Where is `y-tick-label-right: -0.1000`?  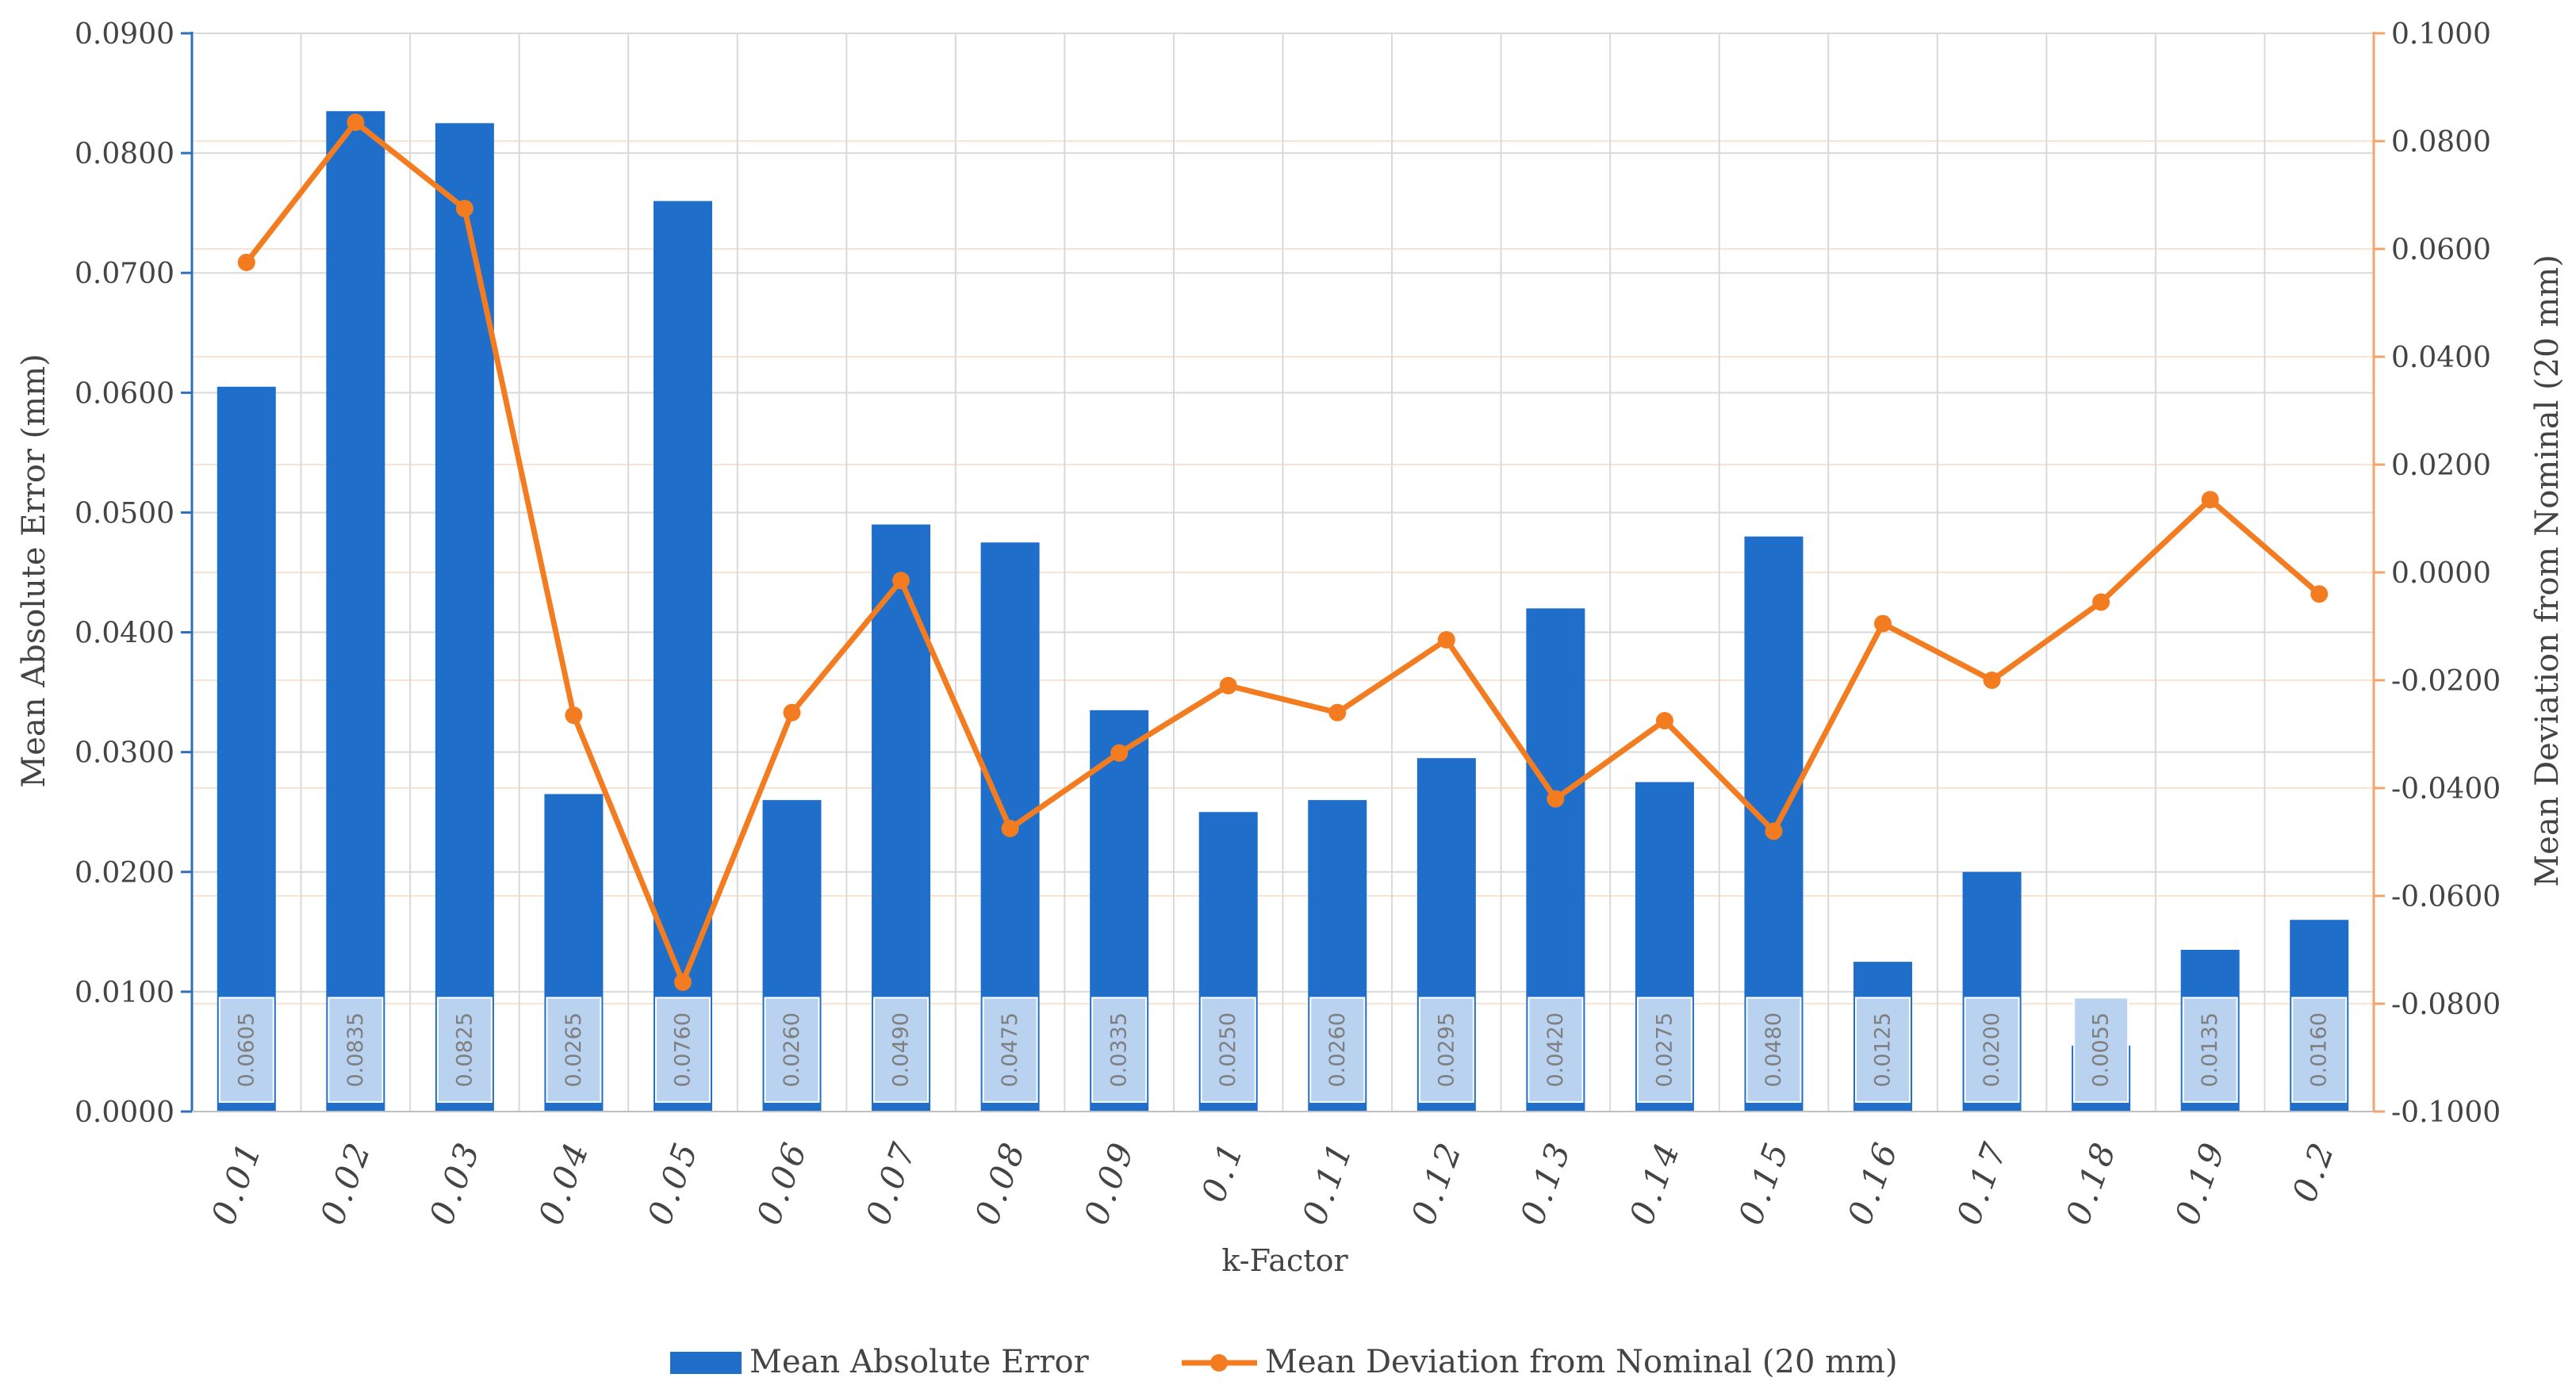 y-tick-label-right: -0.1000 is located at coordinates (2446, 1112).